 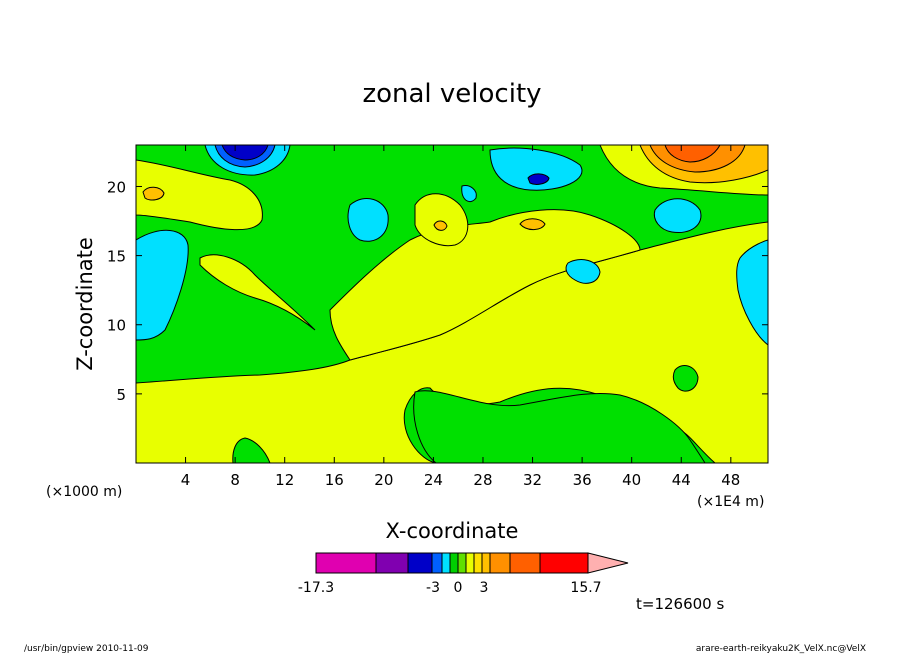 What do you see at coordinates (608, 563) in the screenshot?
I see `colorbar-extend-arrow` at bounding box center [608, 563].